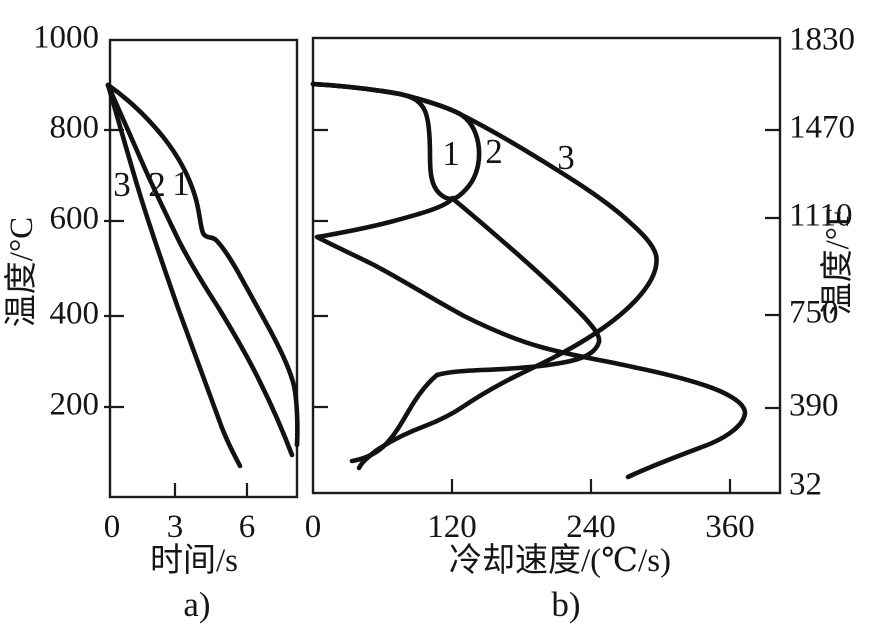 This screenshot has height=638, width=894. I want to click on panel-a-ytick-200: 200, so click(75, 405).